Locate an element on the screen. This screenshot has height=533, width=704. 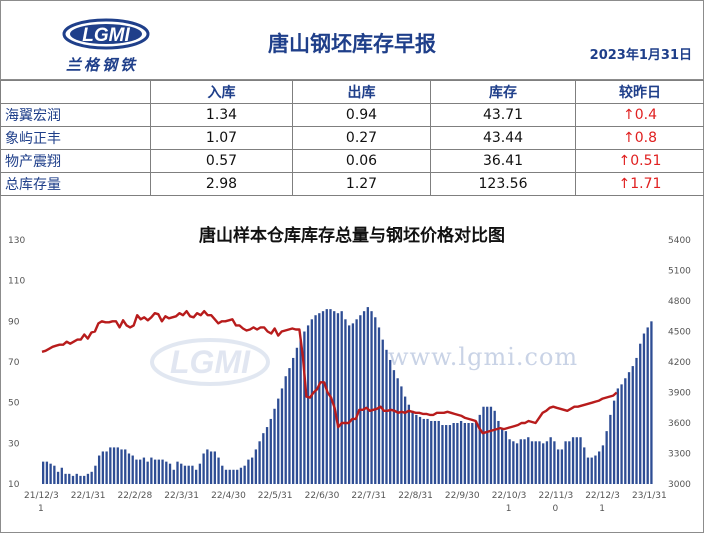
chart-title: 唐山样本仓库库存总量与钢坯价格对比图 is located at coordinates (352, 236).